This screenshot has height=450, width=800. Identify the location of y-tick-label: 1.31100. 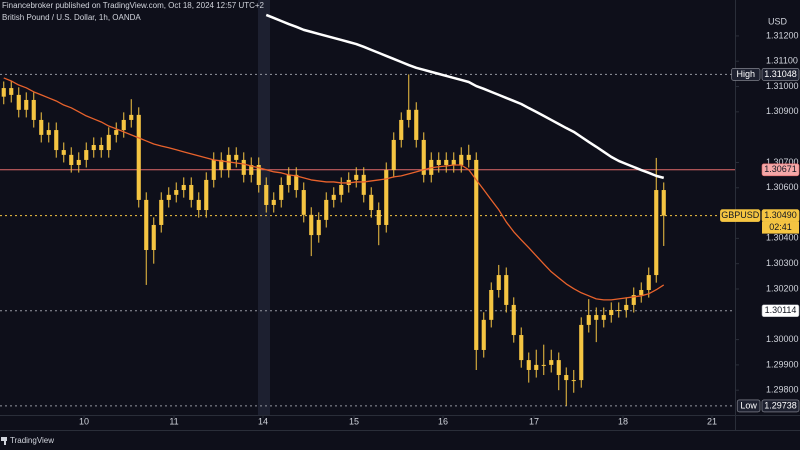
(782, 61).